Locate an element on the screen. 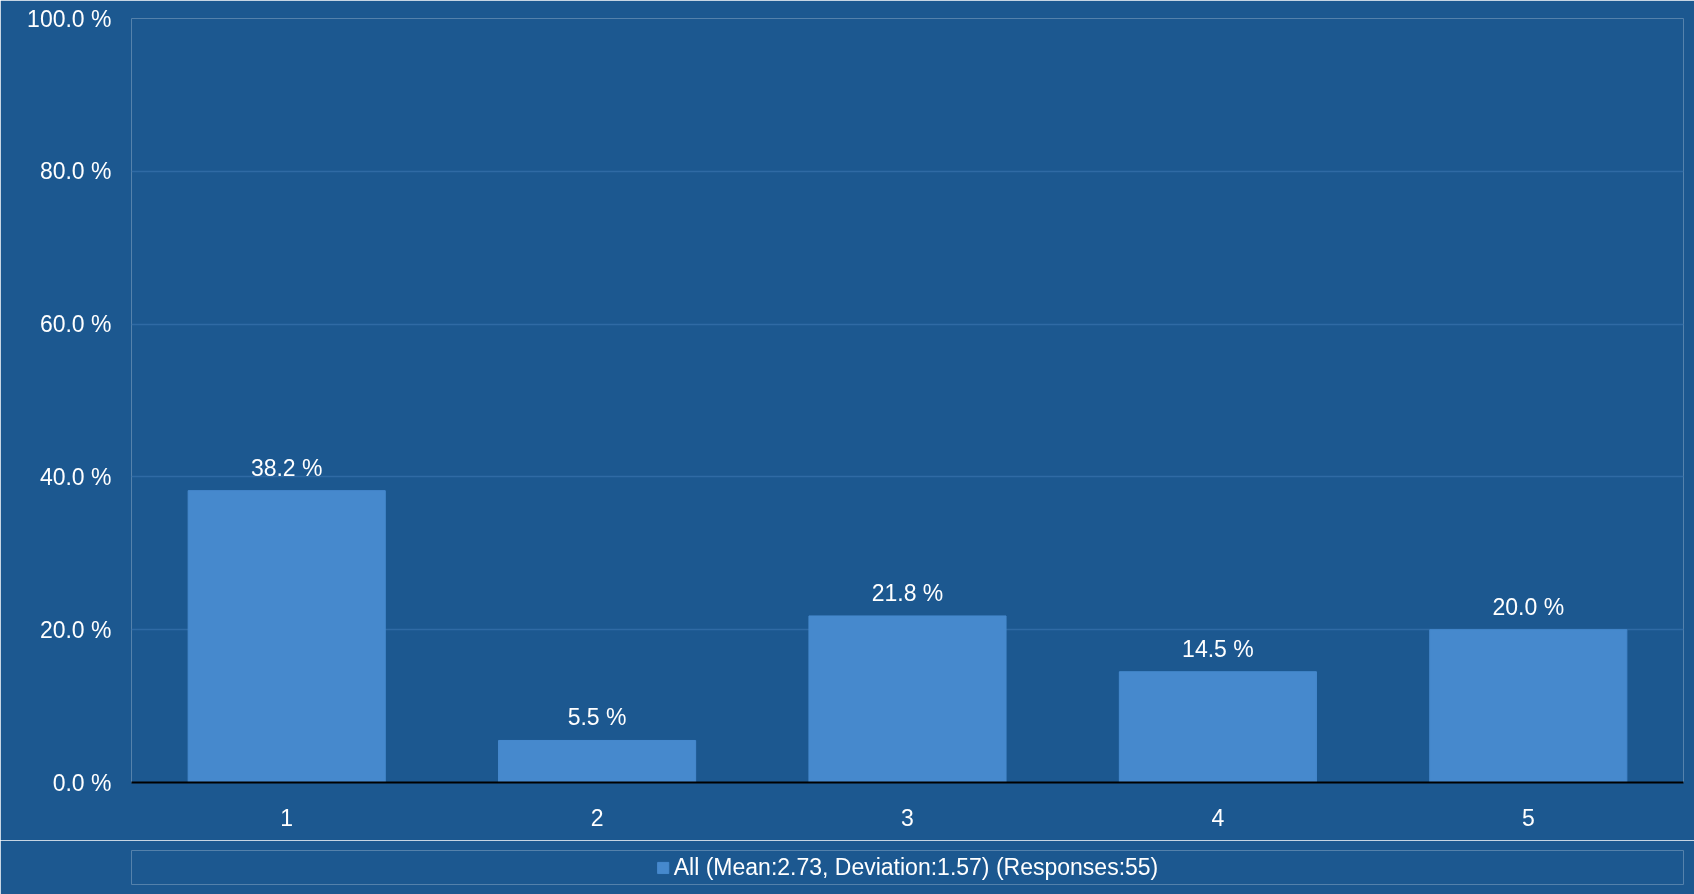 This screenshot has height=894, width=1694. y-tick-label: 40.0 % is located at coordinates (75, 476).